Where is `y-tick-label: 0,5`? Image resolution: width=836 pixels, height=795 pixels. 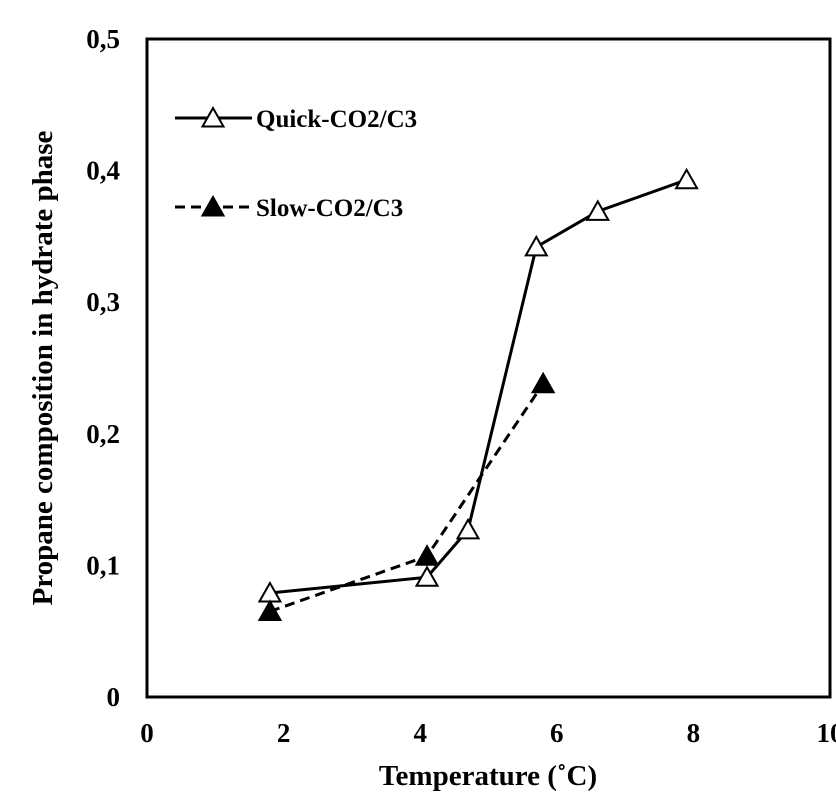 y-tick-label: 0,5 is located at coordinates (103, 39).